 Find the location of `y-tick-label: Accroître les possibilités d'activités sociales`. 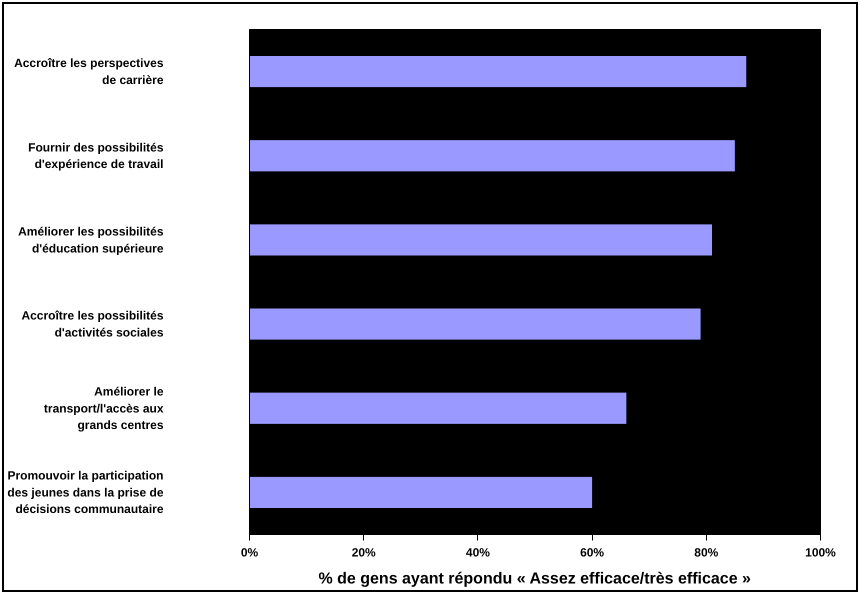

y-tick-label: Accroître les possibilités d'activités sociales is located at coordinates (92, 324).